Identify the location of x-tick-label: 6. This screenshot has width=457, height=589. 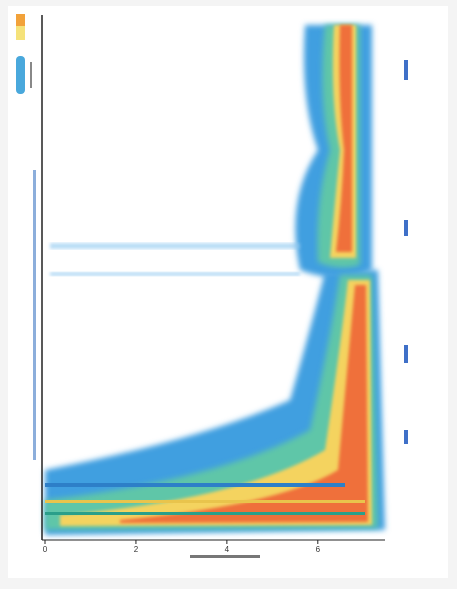
(318, 549).